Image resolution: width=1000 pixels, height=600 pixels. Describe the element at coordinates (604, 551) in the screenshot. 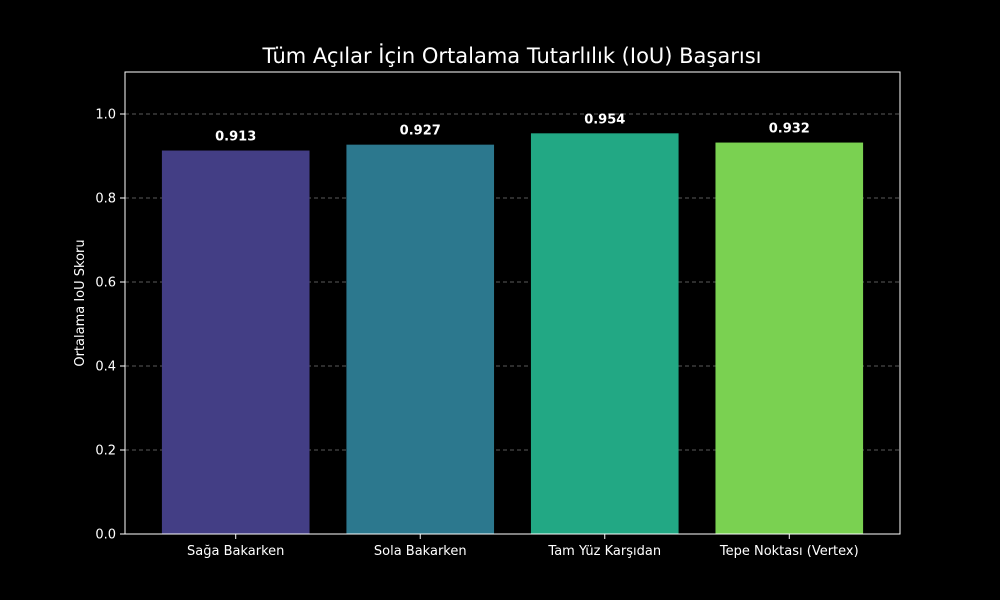

I see `x-tick-label: Tam Yüz Karşıdan` at that location.